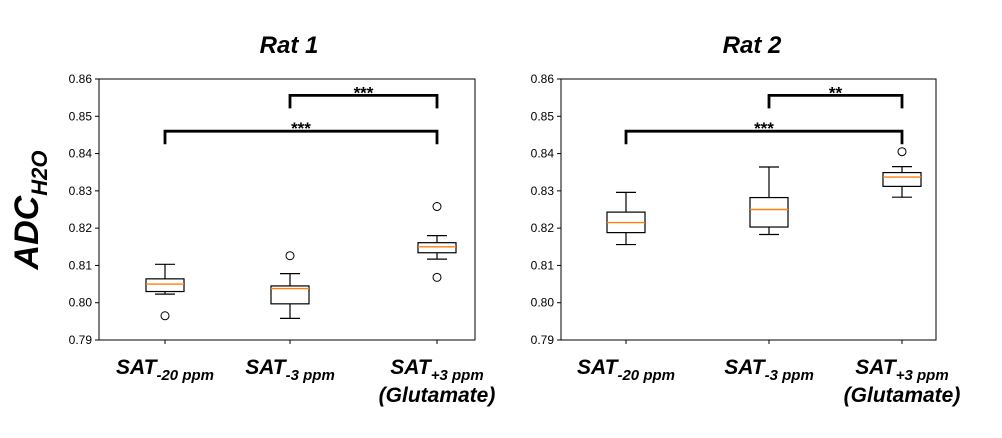 This screenshot has height=438, width=1002. What do you see at coordinates (289, 45) in the screenshot?
I see `panel-title: Rat 1` at bounding box center [289, 45].